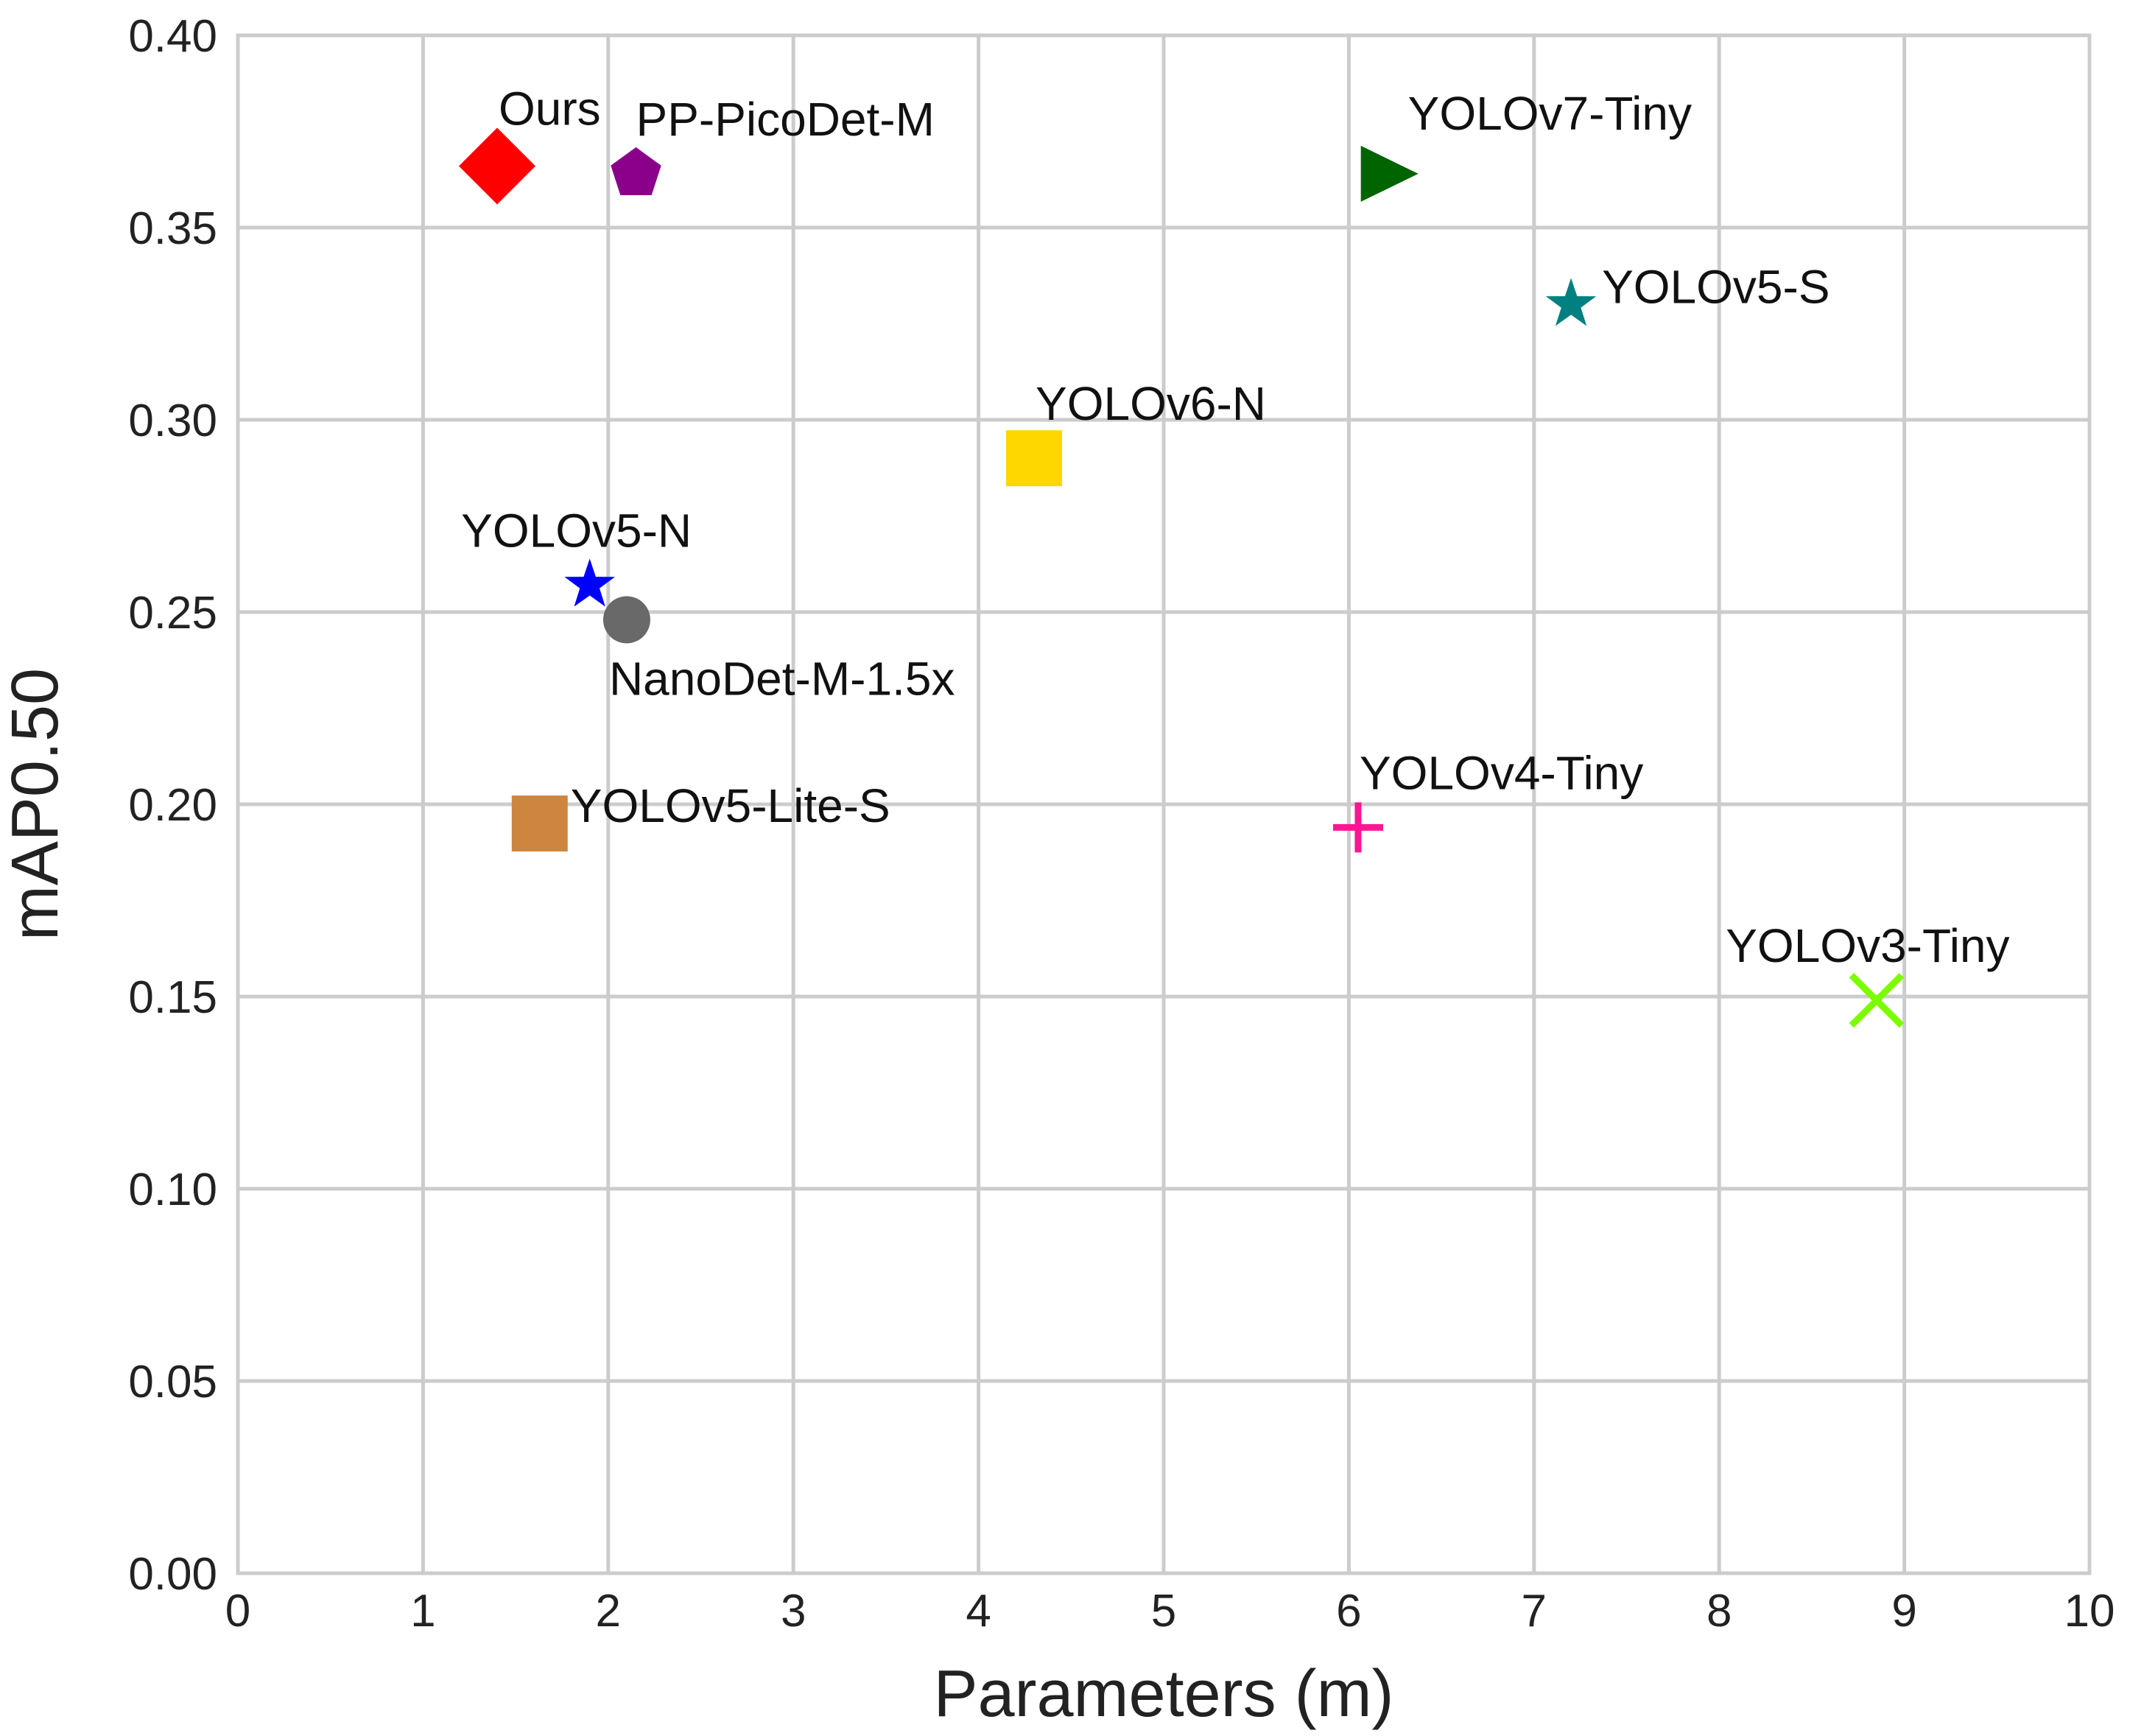  What do you see at coordinates (782, 678) in the screenshot?
I see `point-label: NanoDet-M-1.5x` at bounding box center [782, 678].